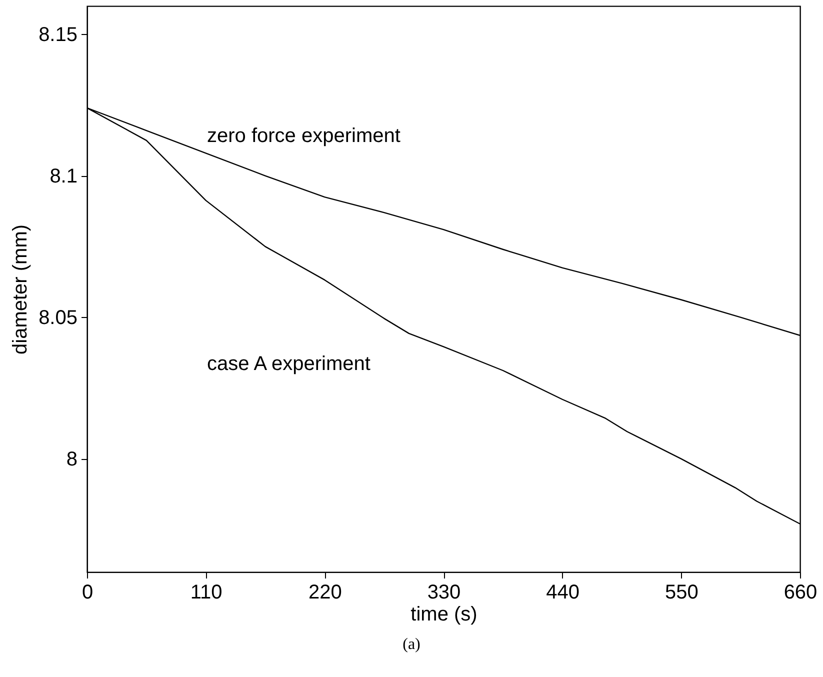  What do you see at coordinates (304, 136) in the screenshot?
I see `annotation: zero force experiment` at bounding box center [304, 136].